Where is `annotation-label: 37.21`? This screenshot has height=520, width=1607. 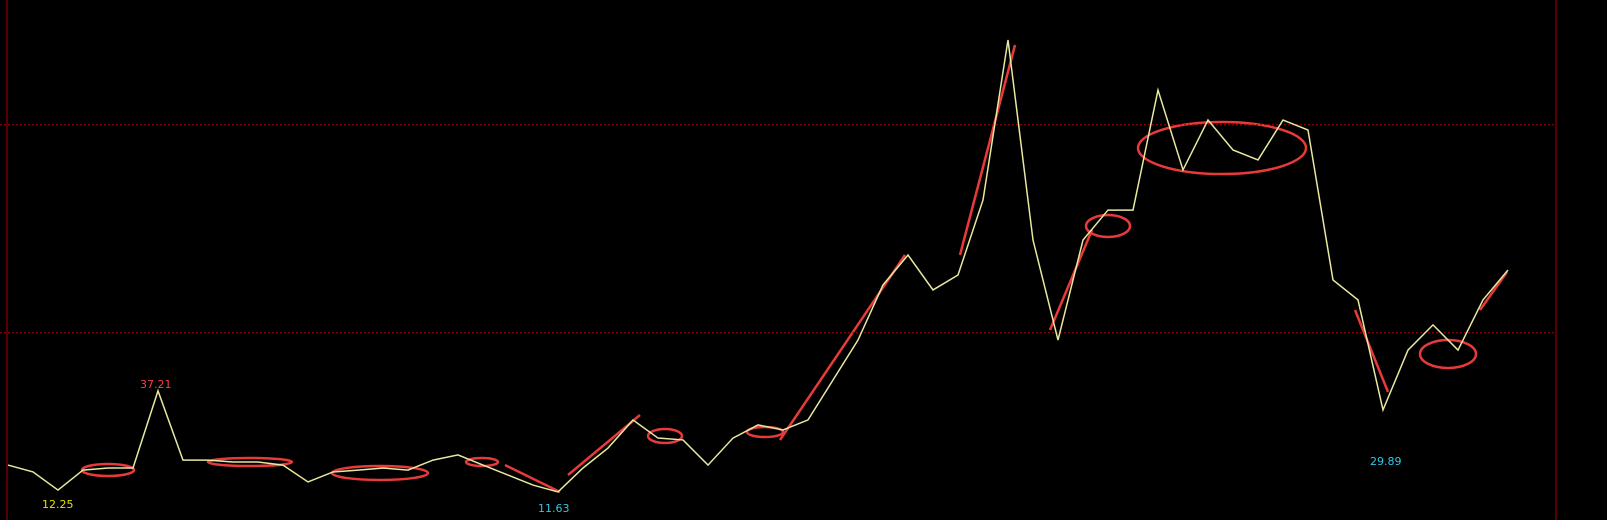 annotation-label: 37.21 is located at coordinates (156, 384).